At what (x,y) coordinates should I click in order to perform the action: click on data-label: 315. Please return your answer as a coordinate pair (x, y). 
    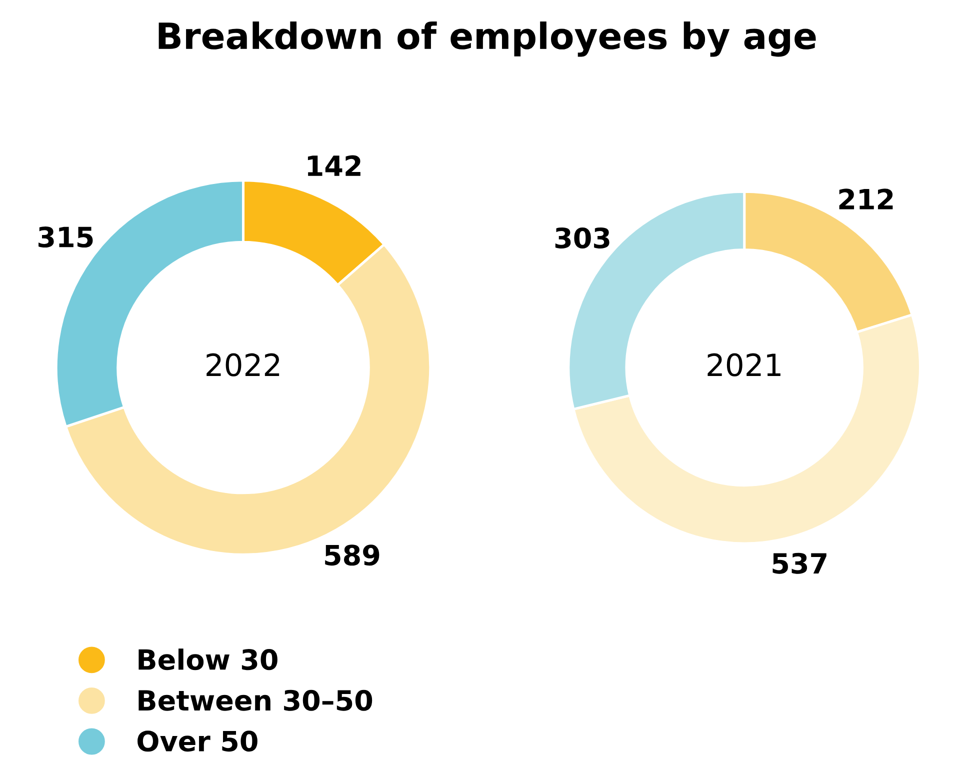
    Looking at the image, I should click on (65, 237).